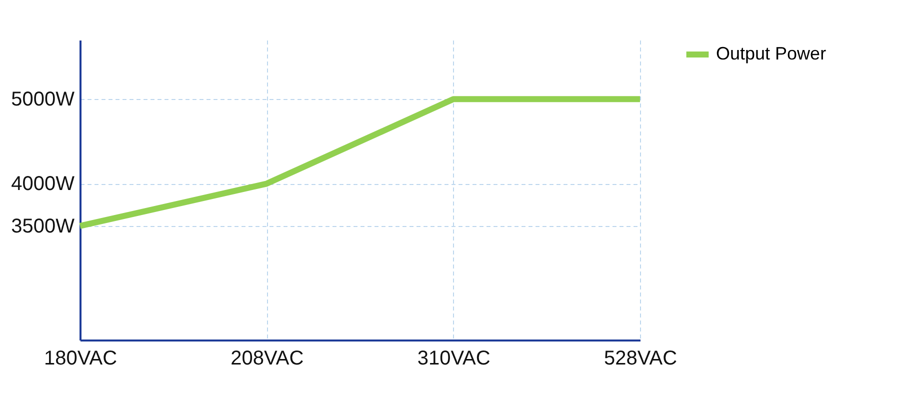 The image size is (914, 409). What do you see at coordinates (81, 359) in the screenshot?
I see `x-tick-label: 180VAC` at bounding box center [81, 359].